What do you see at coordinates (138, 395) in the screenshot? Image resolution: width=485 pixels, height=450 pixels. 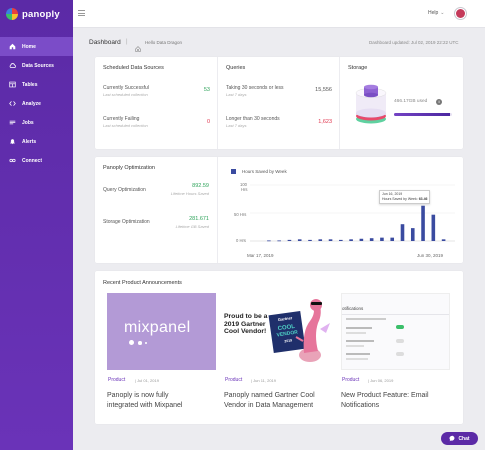 I see `announcement-title-line: Panoply is now fully` at bounding box center [138, 395].